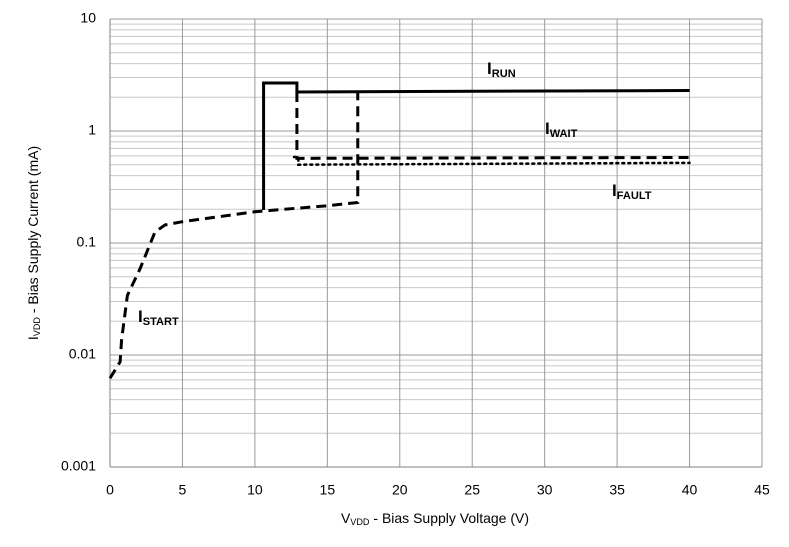  I want to click on x-tick-label: 15, so click(328, 490).